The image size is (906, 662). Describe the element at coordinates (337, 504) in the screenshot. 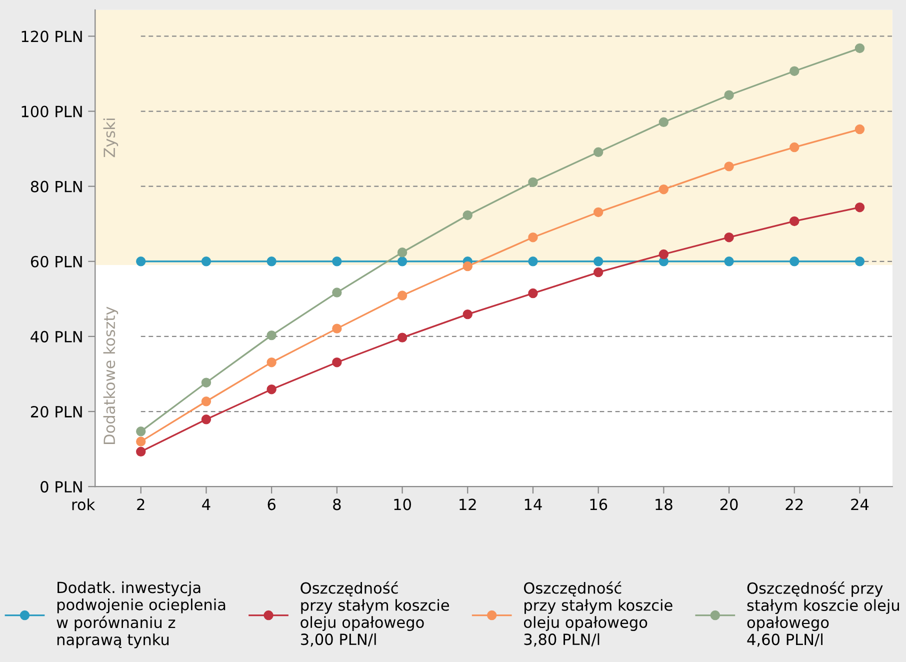

I see `x-tick-label: 8` at that location.